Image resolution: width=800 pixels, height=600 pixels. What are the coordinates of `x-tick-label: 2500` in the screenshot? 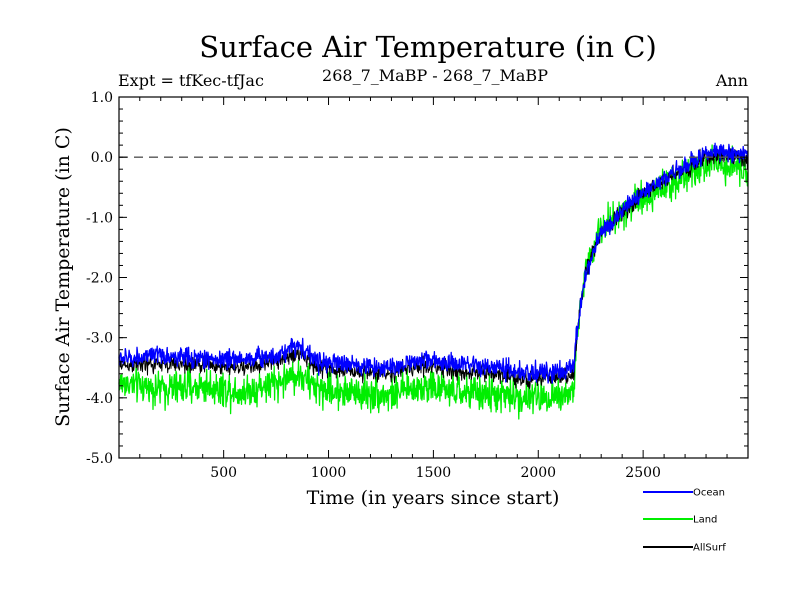 It's located at (643, 473).